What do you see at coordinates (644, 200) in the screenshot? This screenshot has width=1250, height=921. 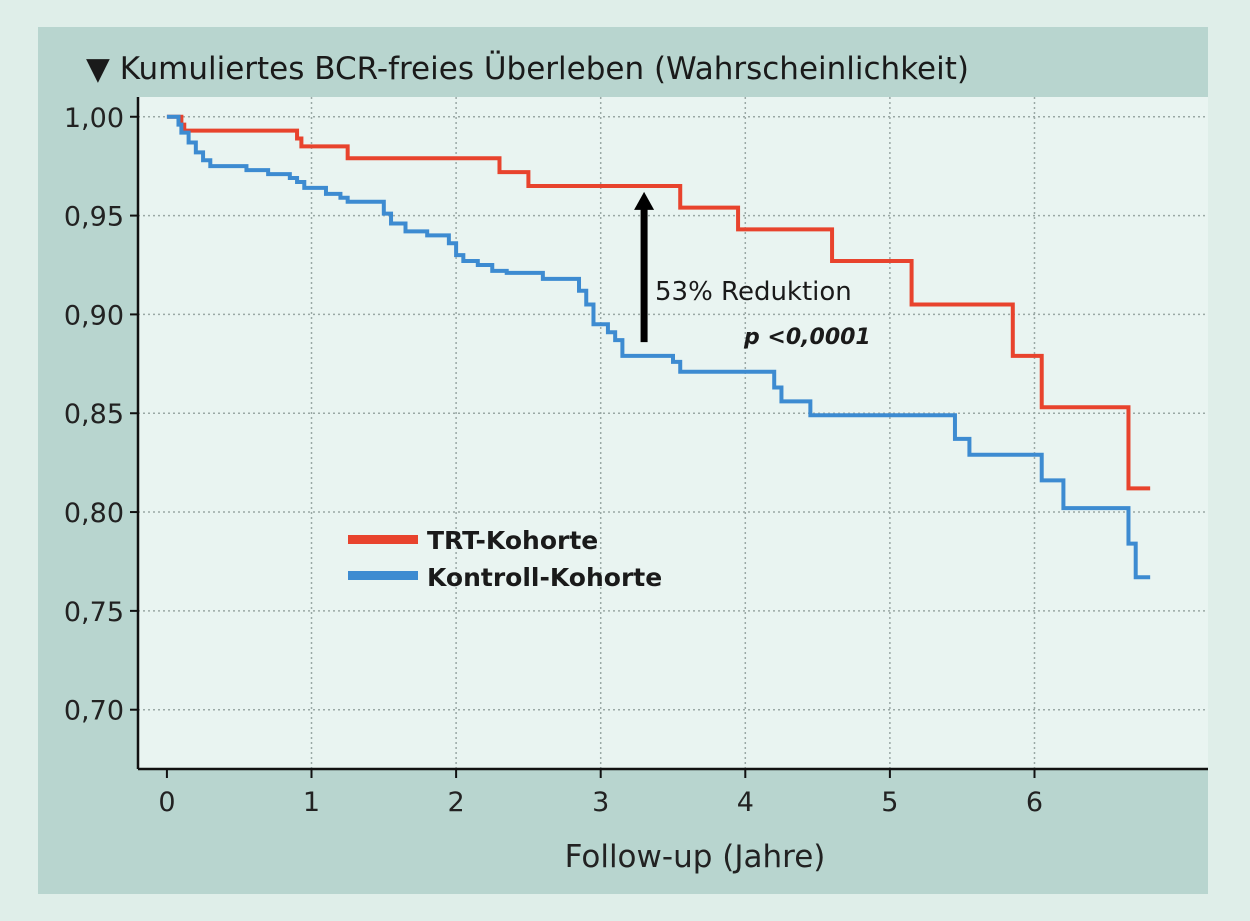 I see `reduction-arrow-head` at bounding box center [644, 200].